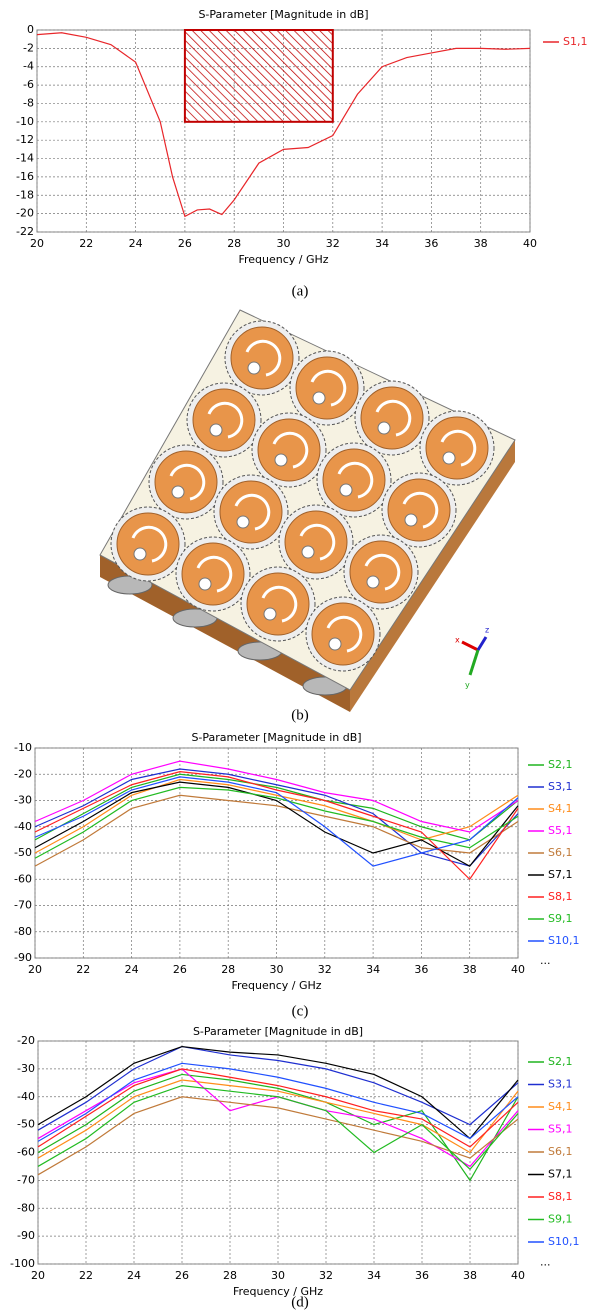 The image size is (601, 1310). Describe the element at coordinates (25, 158) in the screenshot. I see `y-tick-label: -14` at that location.